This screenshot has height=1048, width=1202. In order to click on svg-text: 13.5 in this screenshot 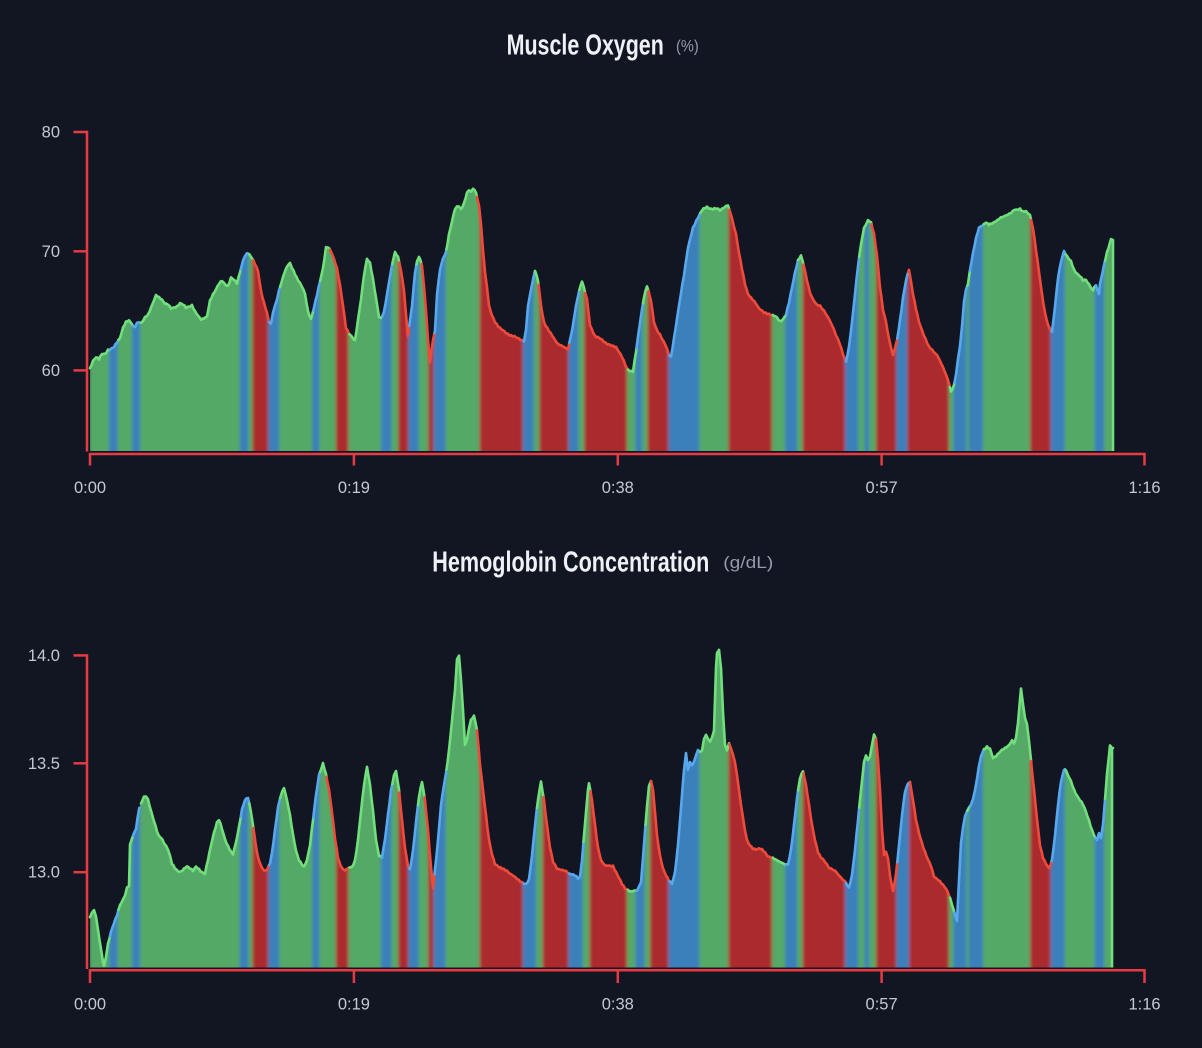, I will do `click(44, 764)`.